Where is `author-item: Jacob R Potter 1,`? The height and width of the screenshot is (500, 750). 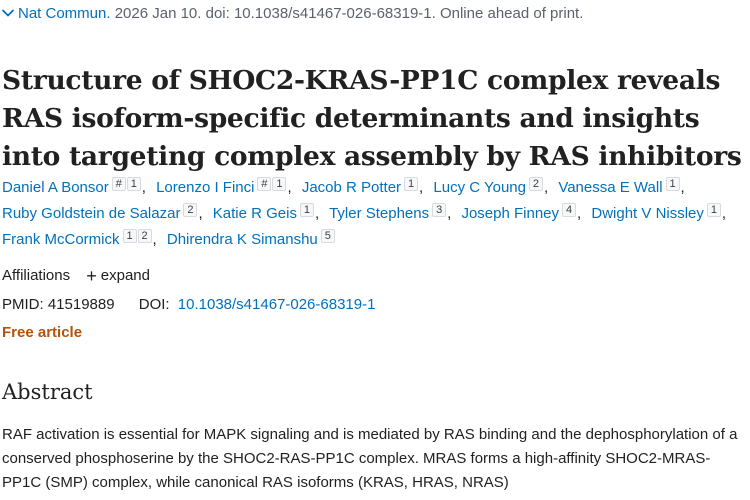 author-item: Jacob R Potter 1, is located at coordinates (365, 186).